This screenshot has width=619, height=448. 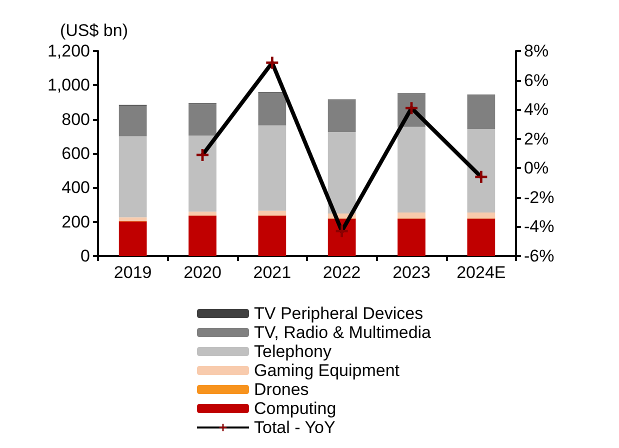 What do you see at coordinates (481, 272) in the screenshot?
I see `x-tick-label: 2024E` at bounding box center [481, 272].